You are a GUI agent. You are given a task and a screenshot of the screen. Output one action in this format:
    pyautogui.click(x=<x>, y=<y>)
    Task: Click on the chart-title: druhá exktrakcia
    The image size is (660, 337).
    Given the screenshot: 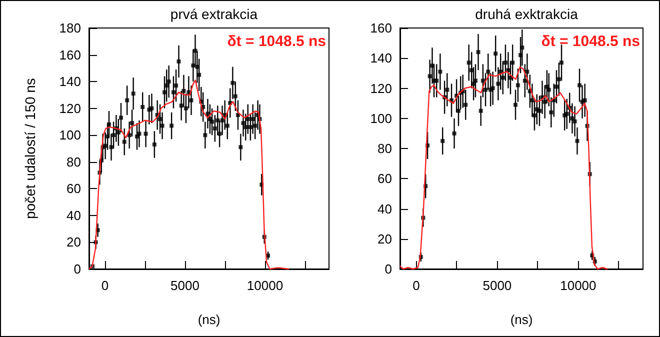 What is the action you would take?
    pyautogui.click(x=526, y=14)
    